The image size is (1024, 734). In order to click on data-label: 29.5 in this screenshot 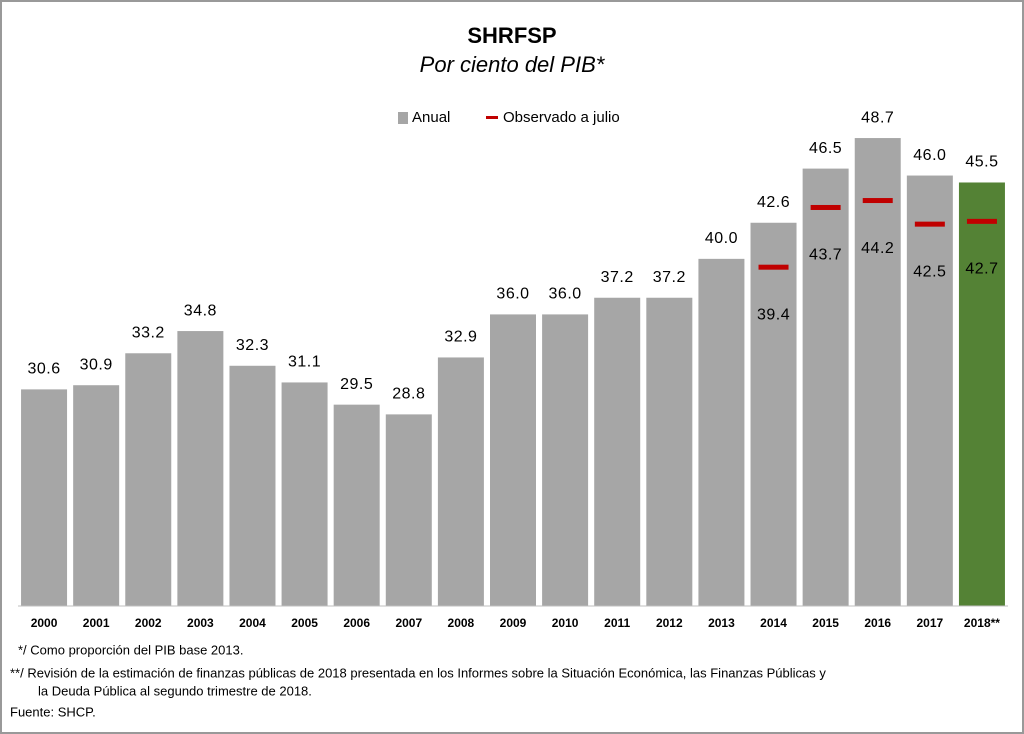, I will do `click(356, 384)`.